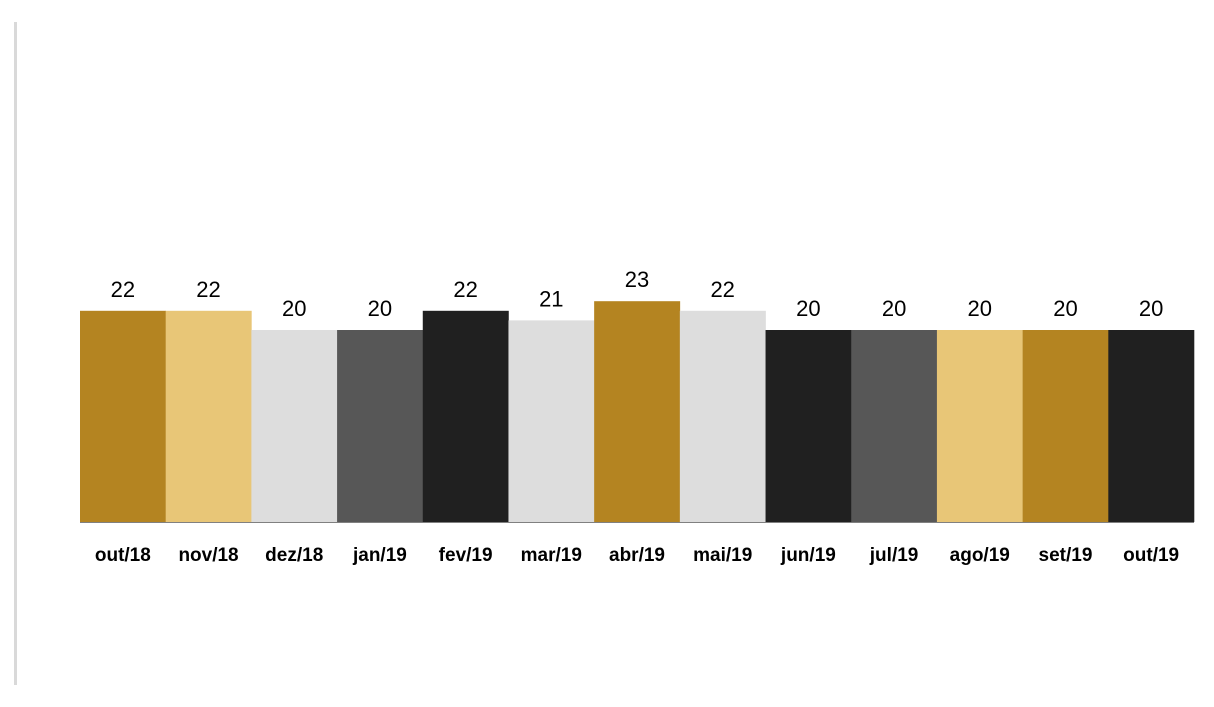 Image resolution: width=1214 pixels, height=707 pixels. What do you see at coordinates (1066, 555) in the screenshot?
I see `x-tick-label-set-19: set/19` at bounding box center [1066, 555].